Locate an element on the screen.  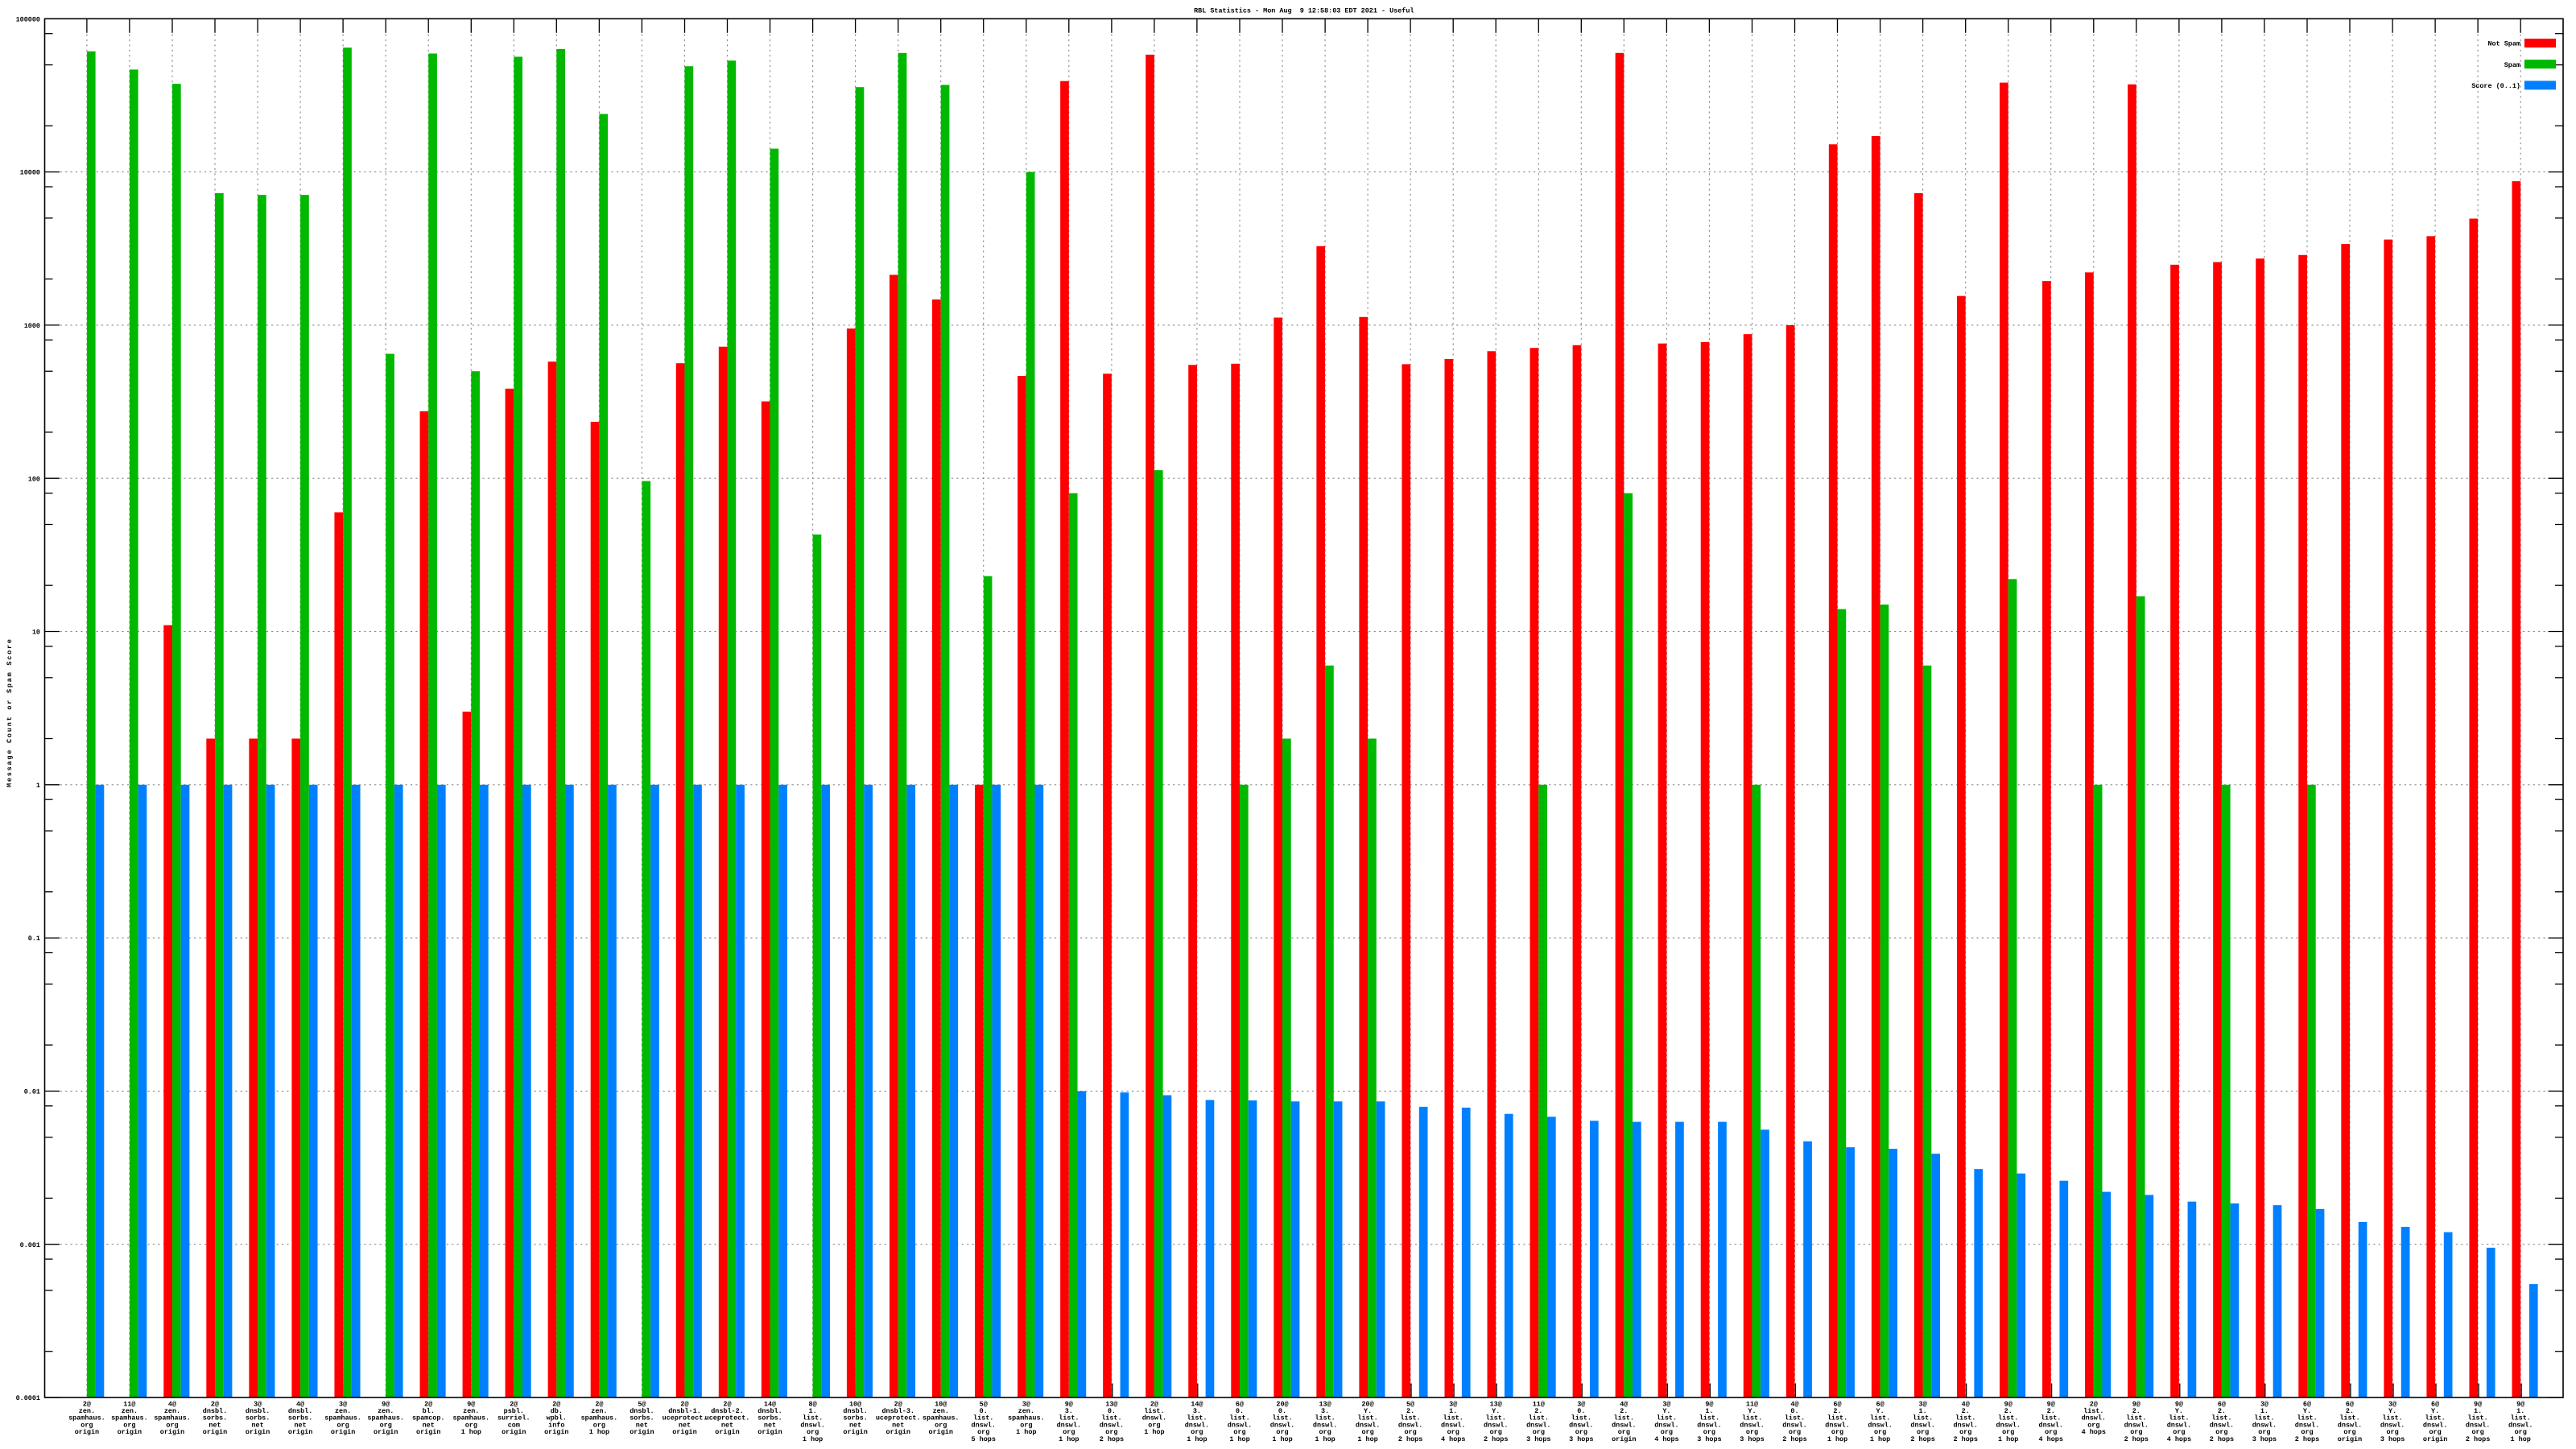
svg-text: psbl. is located at coordinates (514, 1411).